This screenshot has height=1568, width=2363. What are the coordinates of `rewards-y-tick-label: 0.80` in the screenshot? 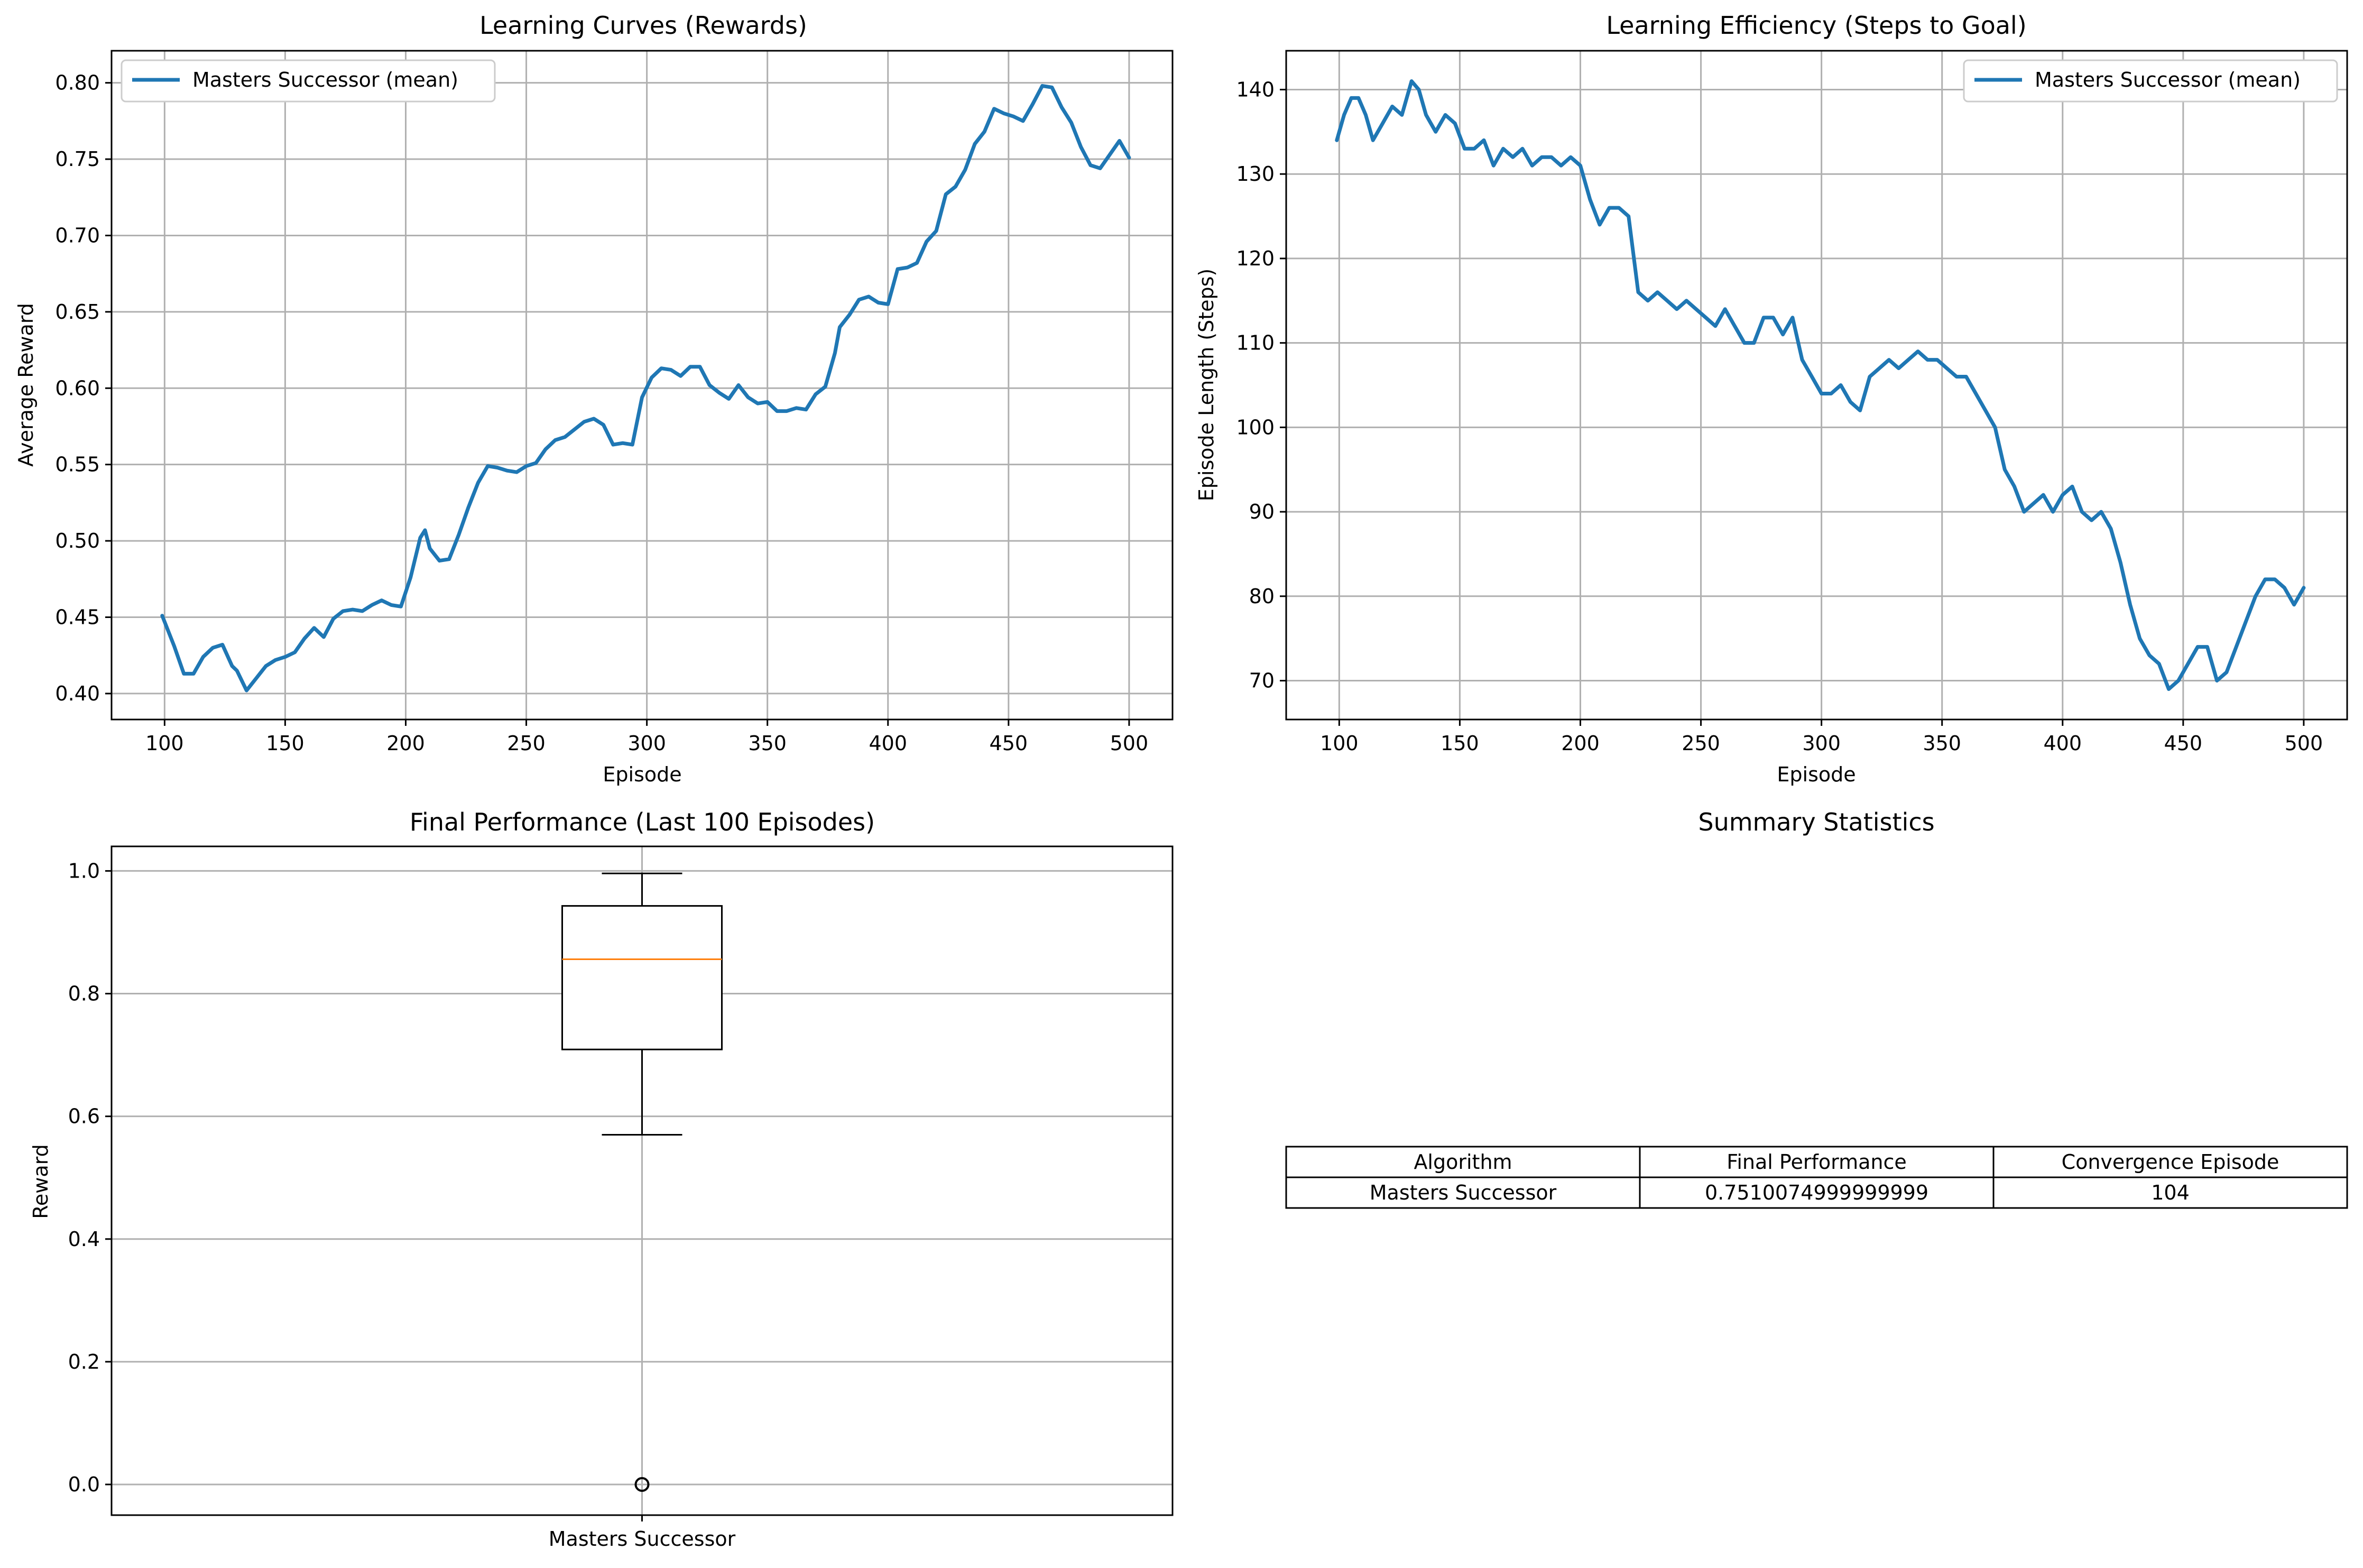 It's located at (77, 83).